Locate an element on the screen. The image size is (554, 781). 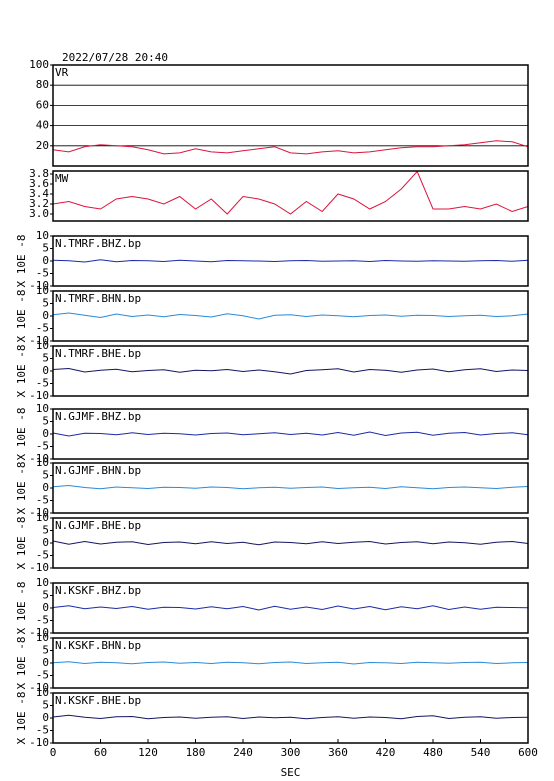
panel-label: N.KSKF.BHN.bp is located at coordinates (98, 645).